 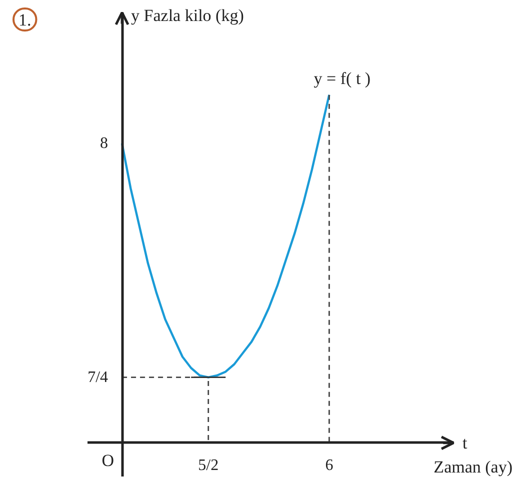 What do you see at coordinates (25, 20) in the screenshot?
I see `chart-title: 1.` at bounding box center [25, 20].